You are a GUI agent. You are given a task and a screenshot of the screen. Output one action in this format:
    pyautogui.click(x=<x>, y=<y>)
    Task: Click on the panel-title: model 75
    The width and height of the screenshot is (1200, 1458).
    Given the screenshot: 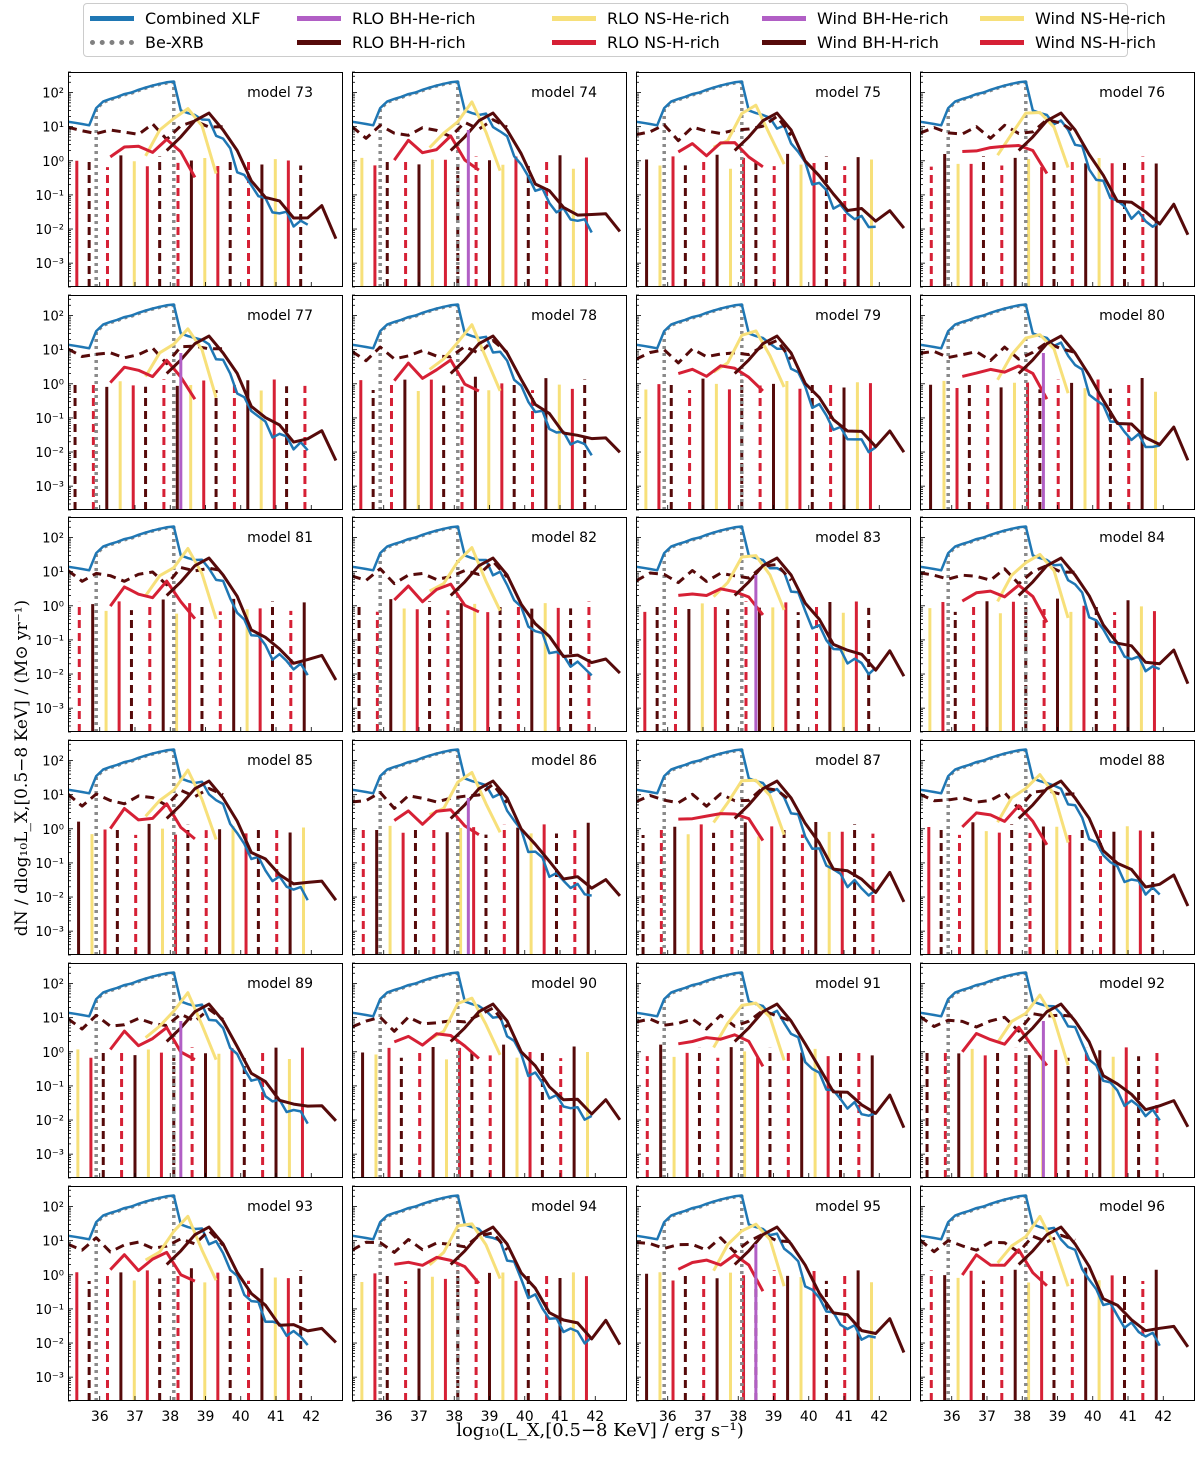 What is the action you would take?
    pyautogui.click(x=848, y=93)
    